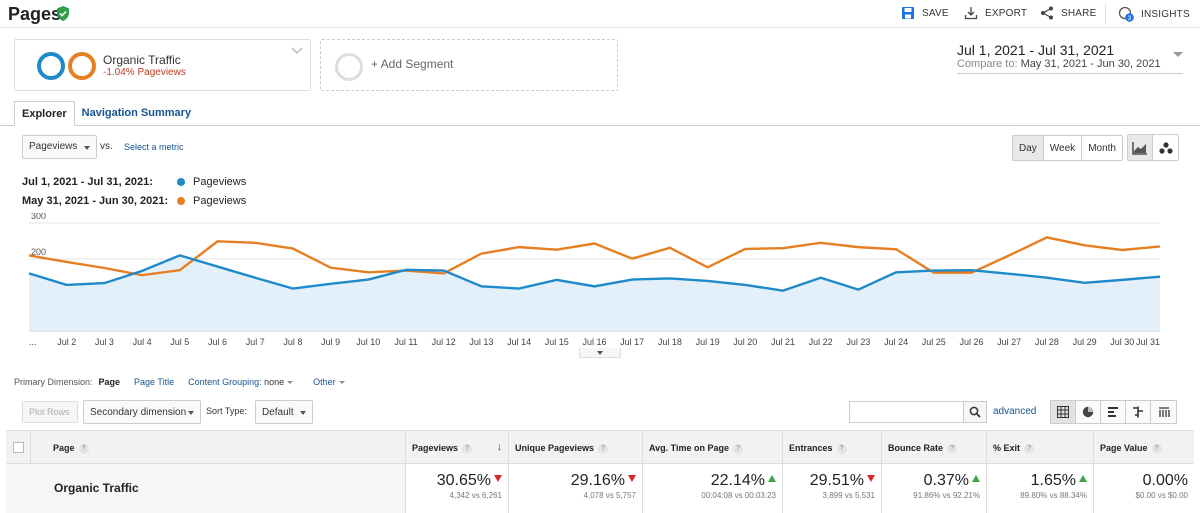  Describe the element at coordinates (906, 412) in the screenshot. I see `table-search-input` at that location.